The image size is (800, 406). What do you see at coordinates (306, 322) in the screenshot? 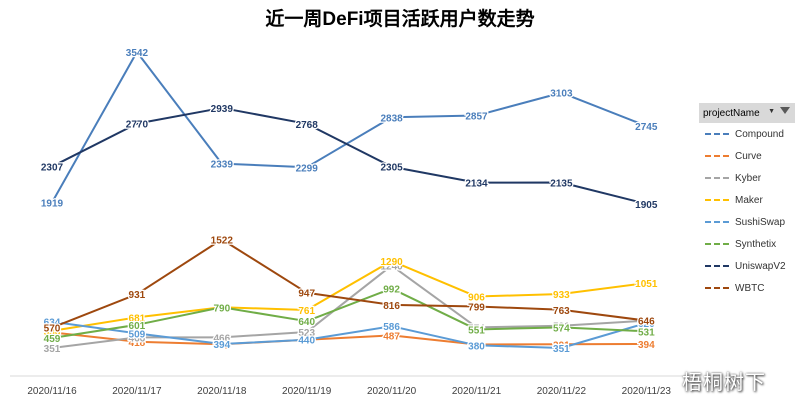
I see `data-label: 640` at bounding box center [306, 322].